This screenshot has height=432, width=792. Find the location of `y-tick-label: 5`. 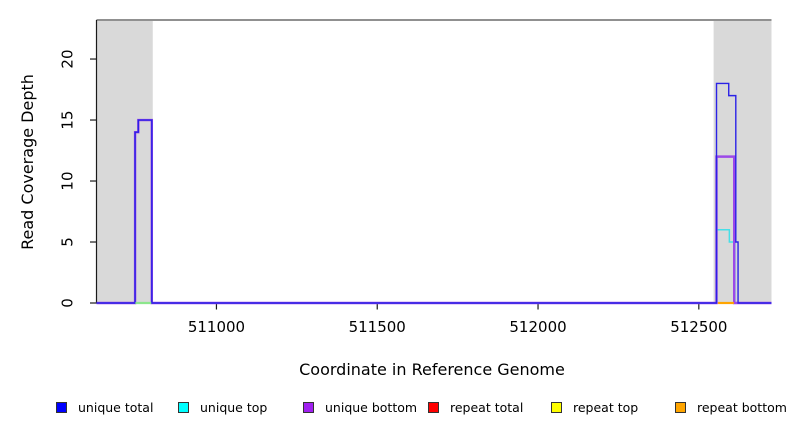

y-tick-label: 5 is located at coordinates (68, 242).